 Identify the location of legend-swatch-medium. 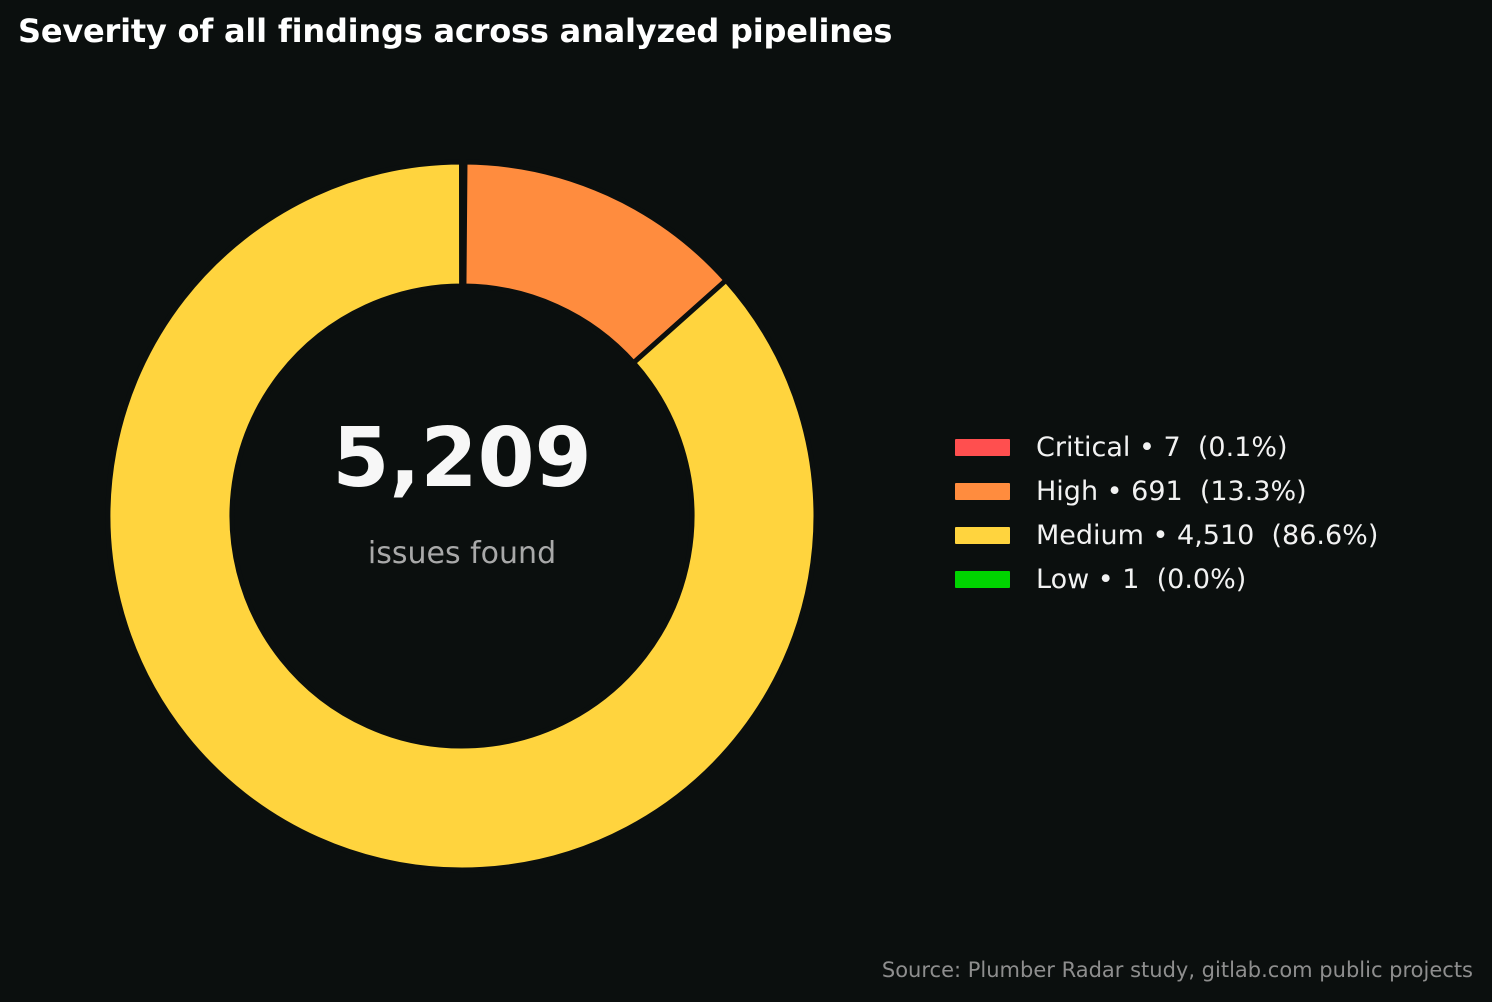
(982, 535).